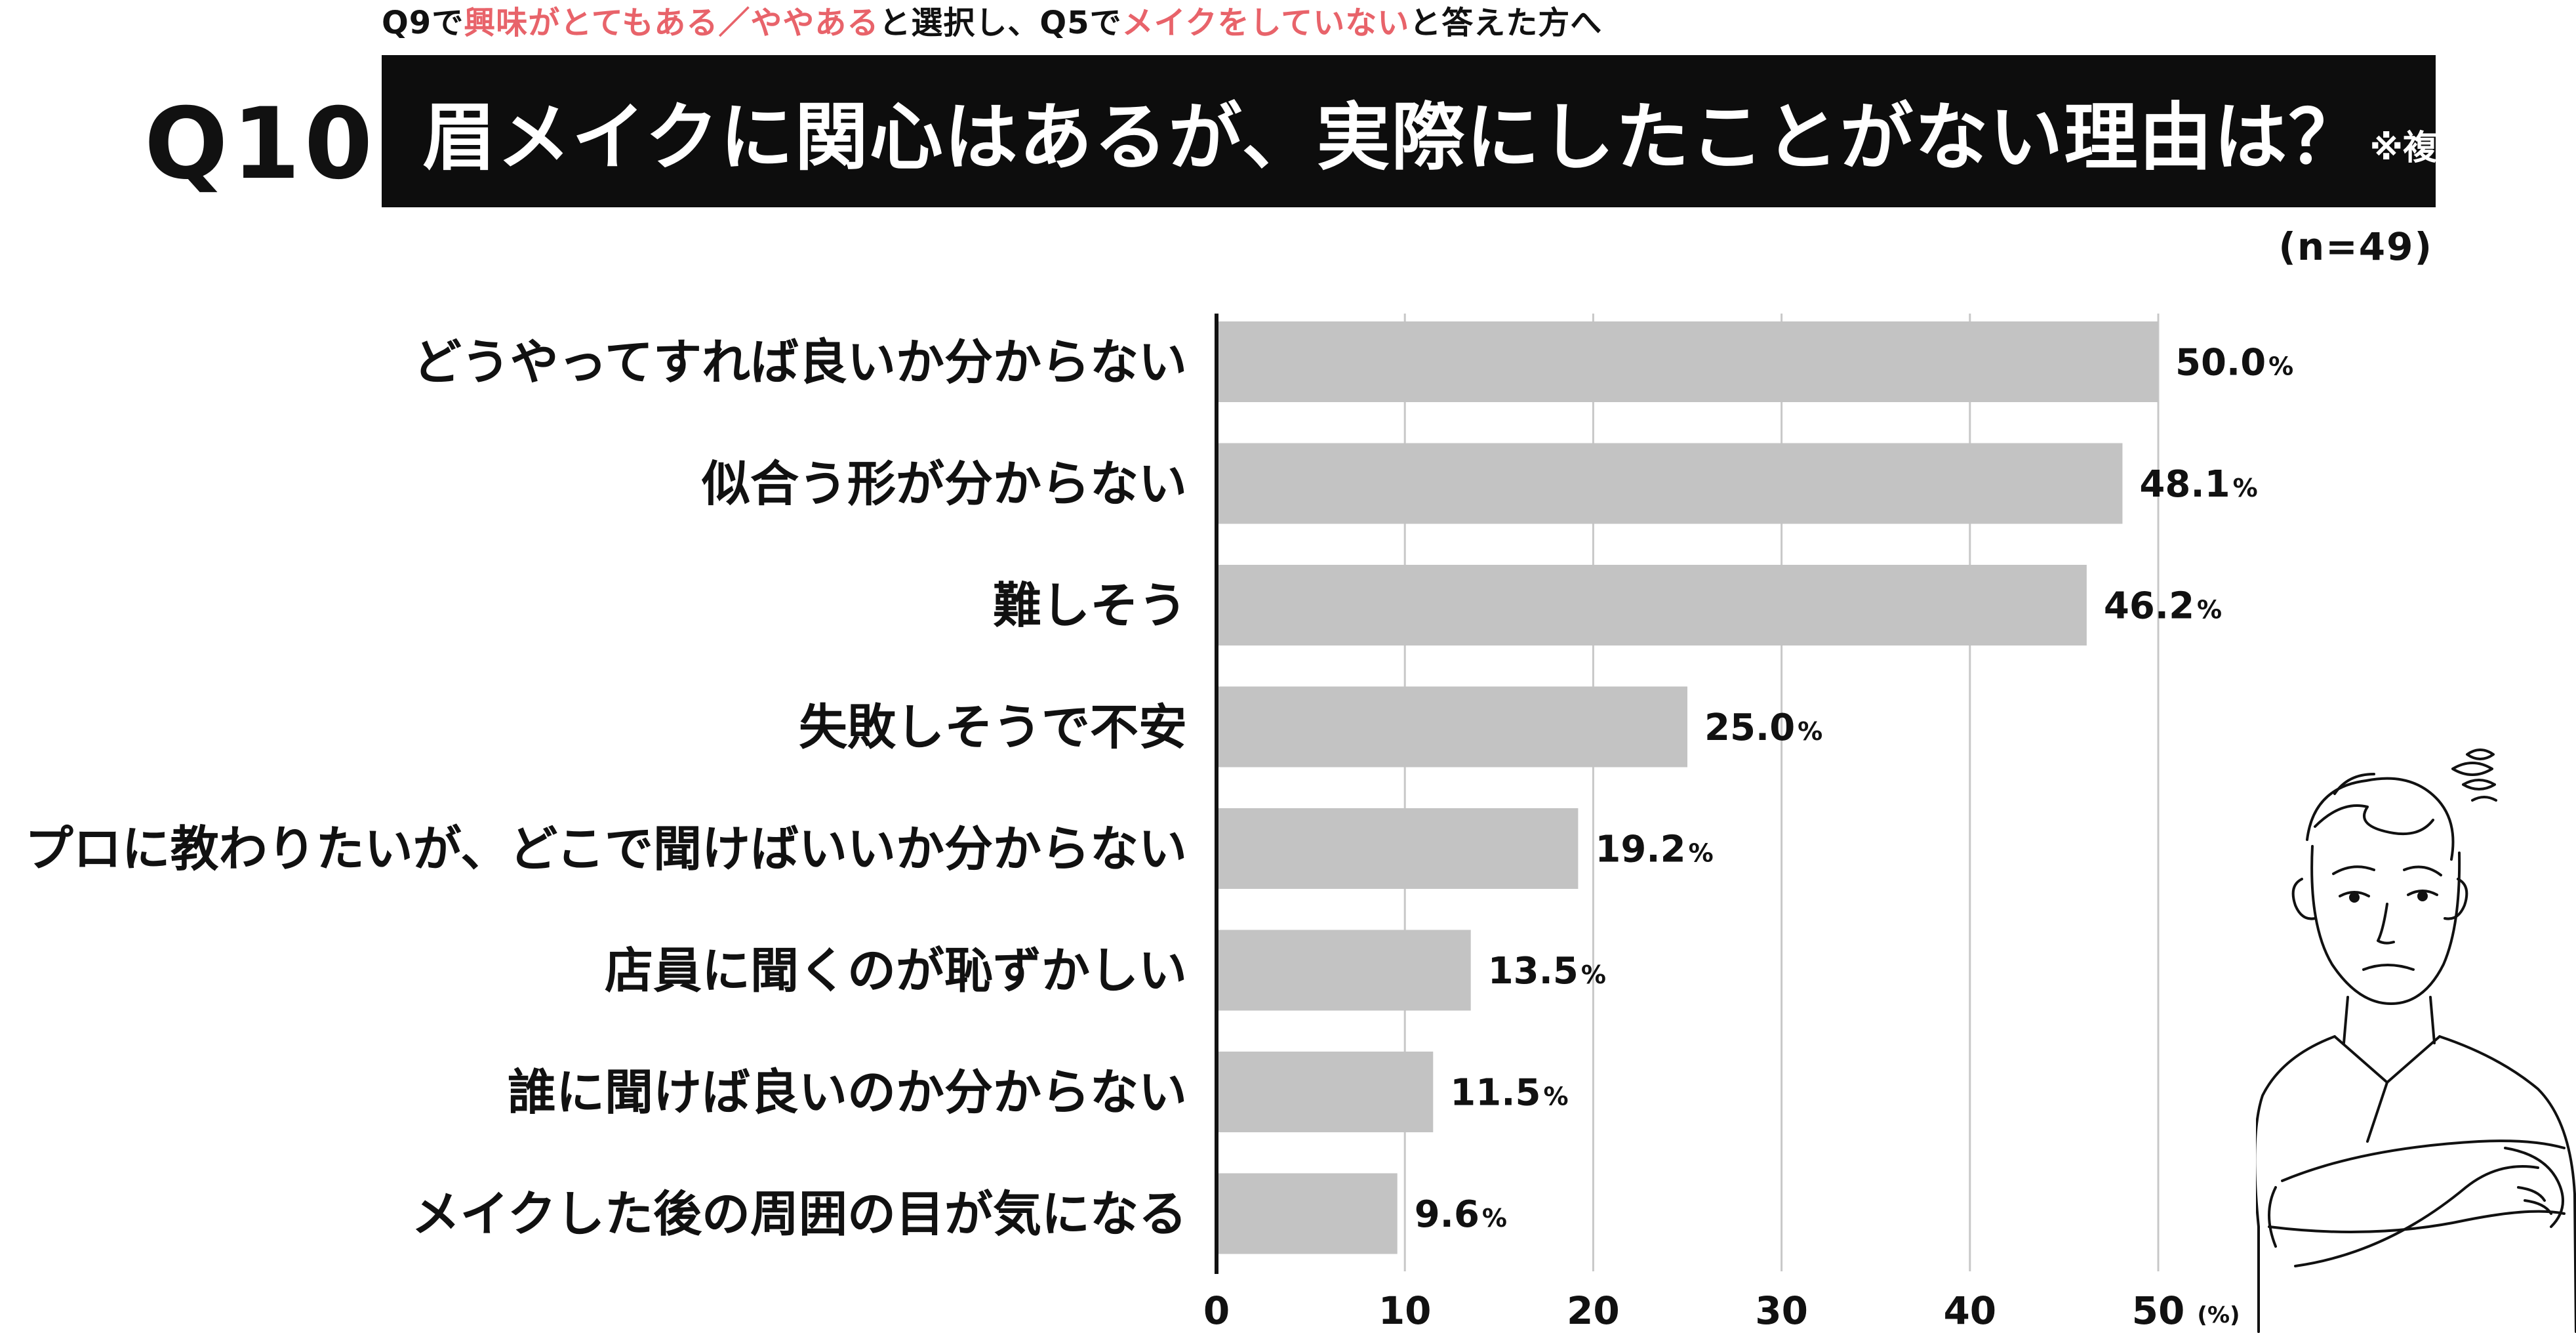 The height and width of the screenshot is (1333, 2576). What do you see at coordinates (2416, 1041) in the screenshot?
I see `worried-man-arms-crossed-illustration` at bounding box center [2416, 1041].